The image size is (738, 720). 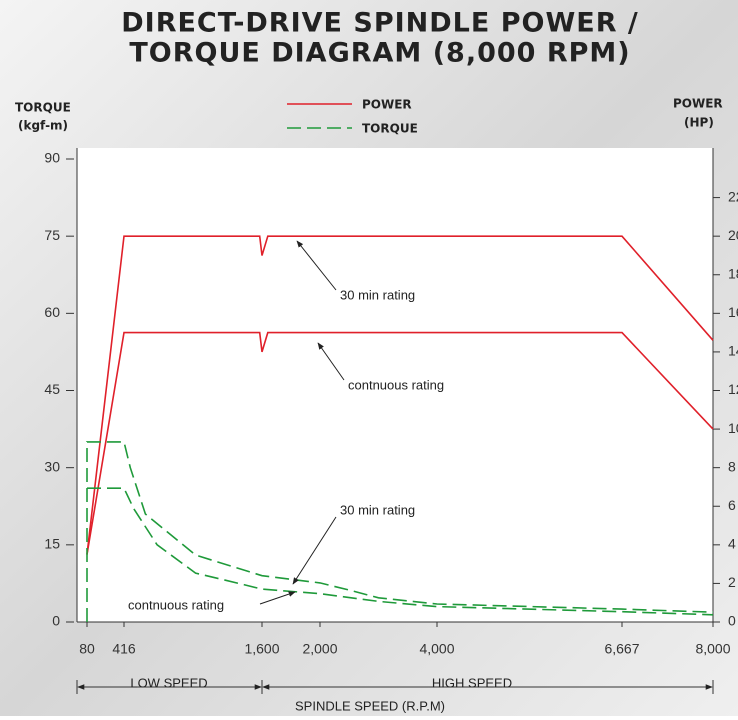 I want to click on x-tick-label: 6,667, so click(x=621, y=649).